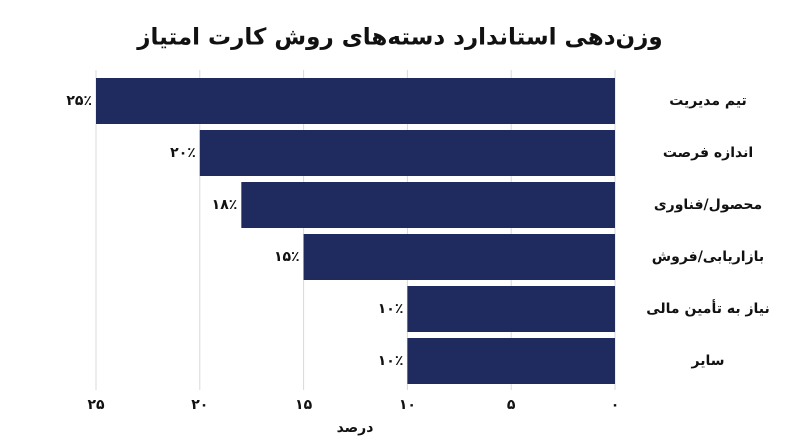 This screenshot has height=447, width=800. What do you see at coordinates (511, 405) in the screenshot?
I see `x-tick-label: ۵` at bounding box center [511, 405].